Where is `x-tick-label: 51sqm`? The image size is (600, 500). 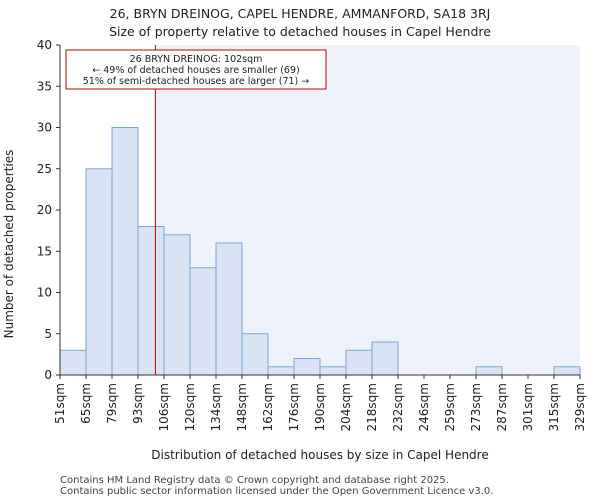
x-tick-label: 51sqm is located at coordinates (60, 403).